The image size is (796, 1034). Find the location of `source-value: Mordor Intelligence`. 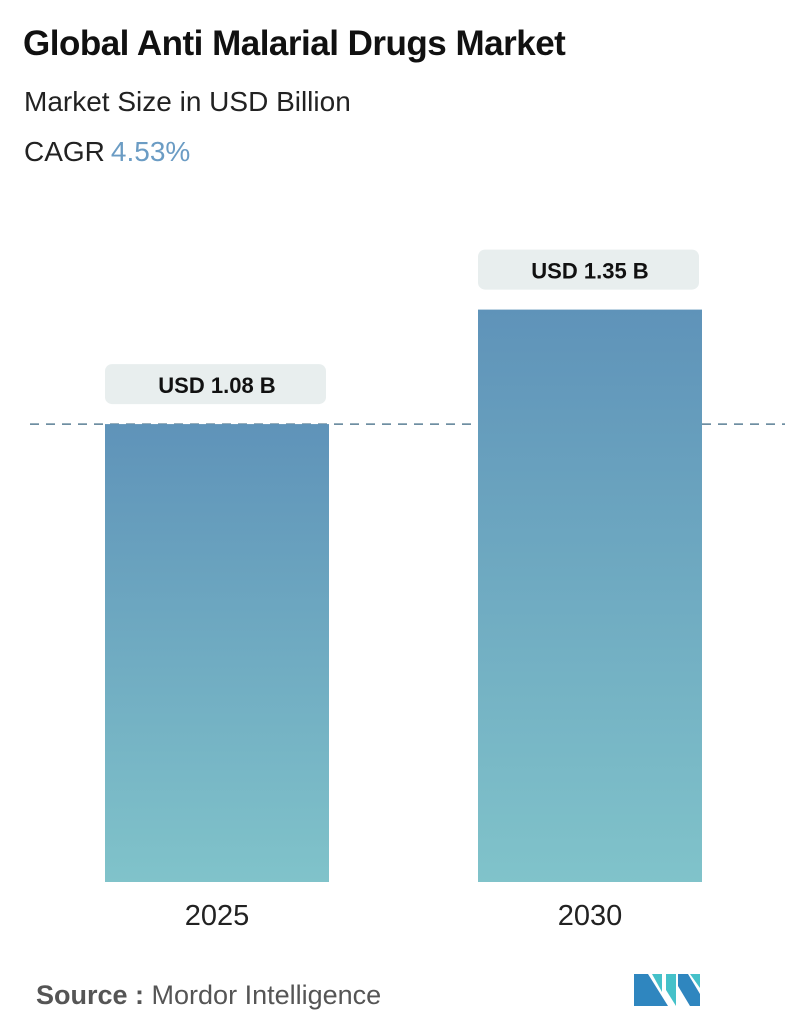

source-value: Mordor Intelligence is located at coordinates (266, 995).